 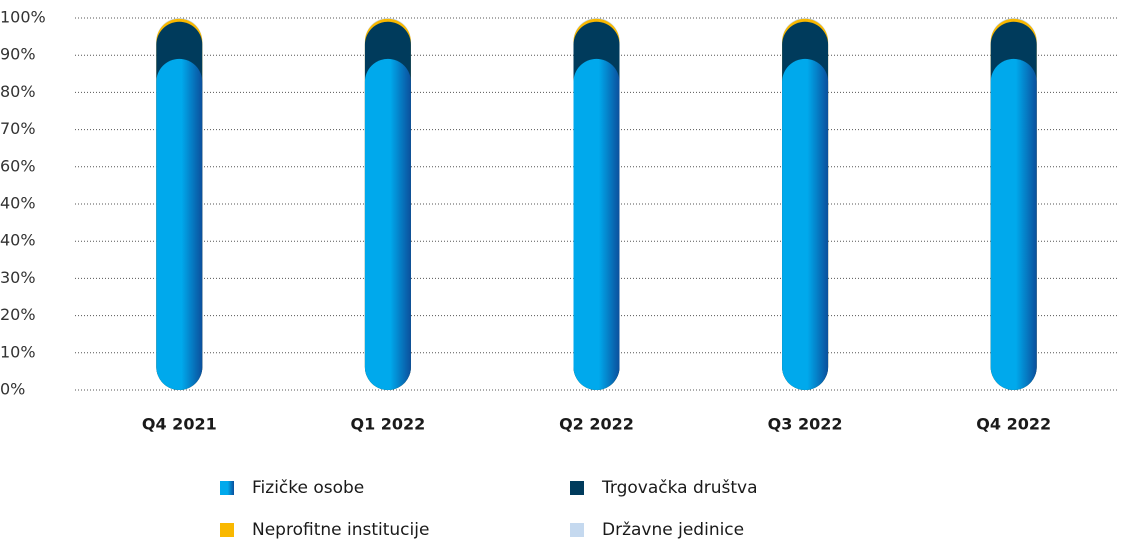 I want to click on legend-label: Trgovačka društva, so click(x=679, y=488).